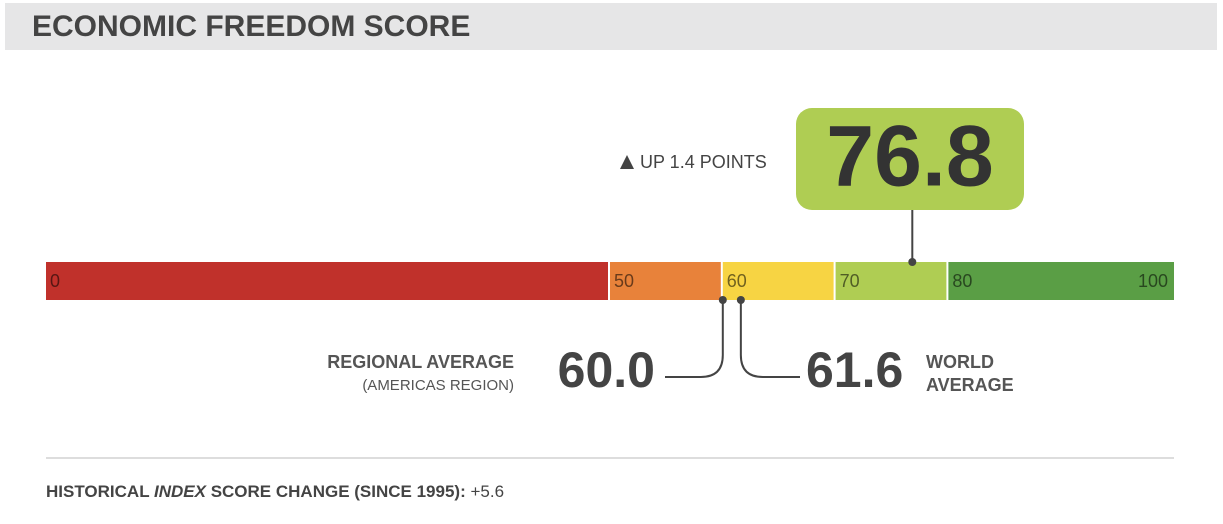  Describe the element at coordinates (962, 281) in the screenshot. I see `scale-label: 80` at that location.